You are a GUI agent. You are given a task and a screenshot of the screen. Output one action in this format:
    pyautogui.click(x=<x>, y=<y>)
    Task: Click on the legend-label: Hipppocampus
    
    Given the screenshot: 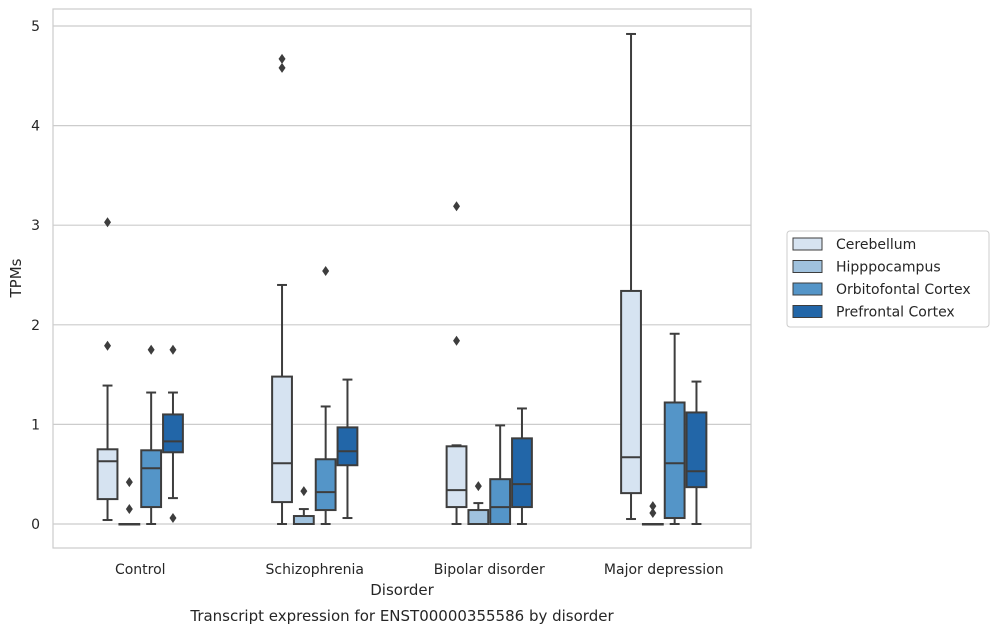 What is the action you would take?
    pyautogui.click(x=888, y=268)
    